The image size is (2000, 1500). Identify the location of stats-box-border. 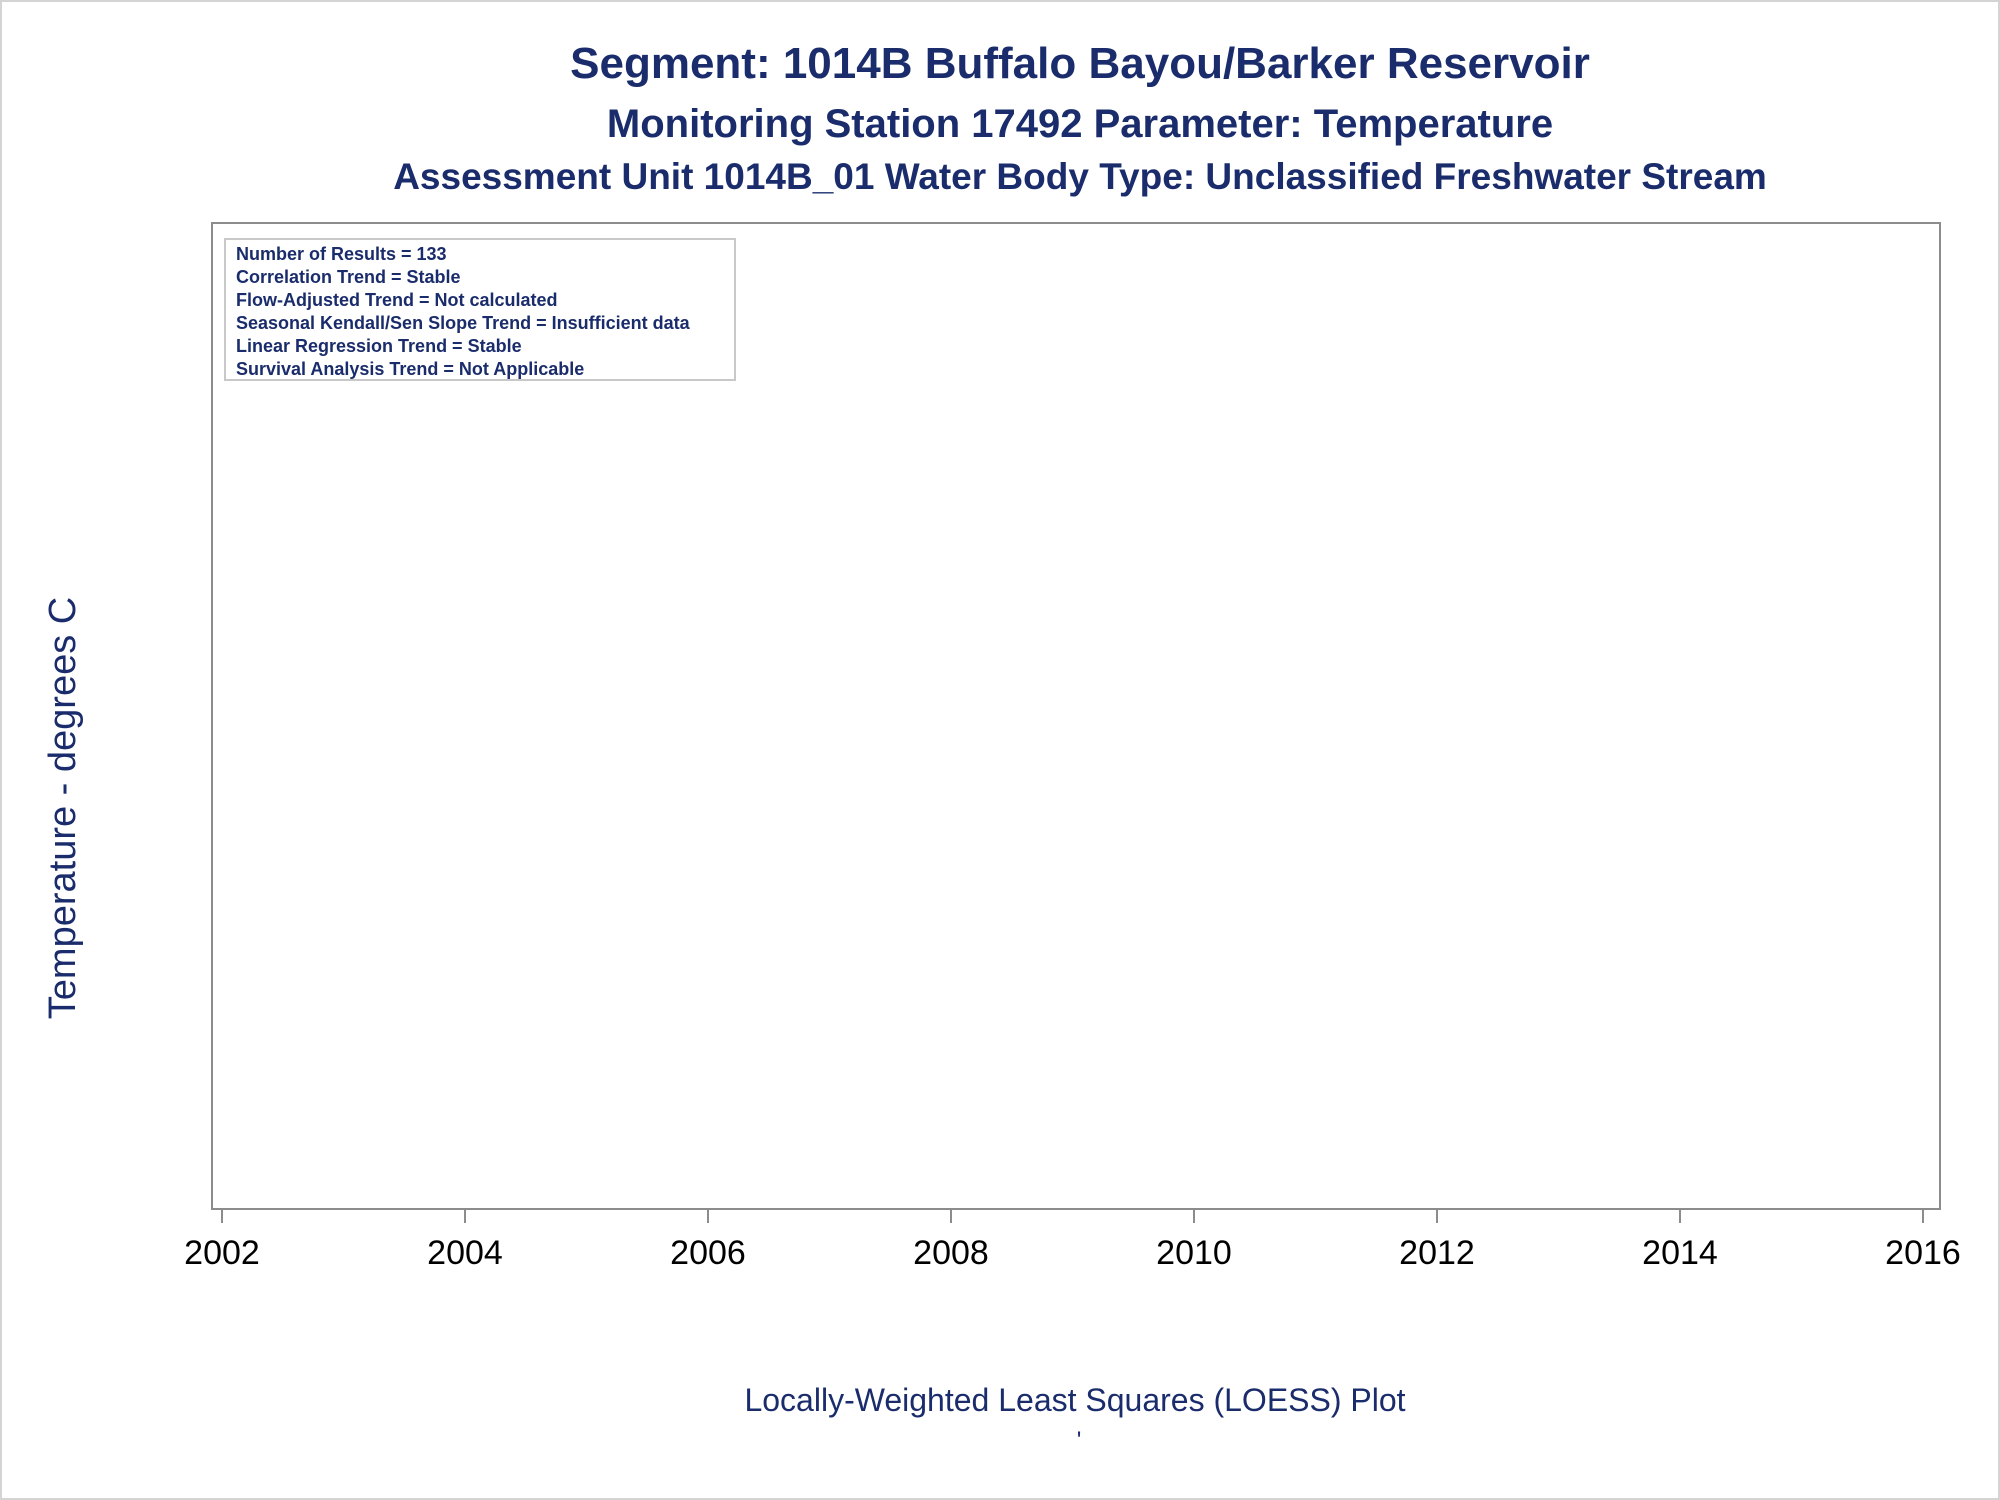
(480, 309).